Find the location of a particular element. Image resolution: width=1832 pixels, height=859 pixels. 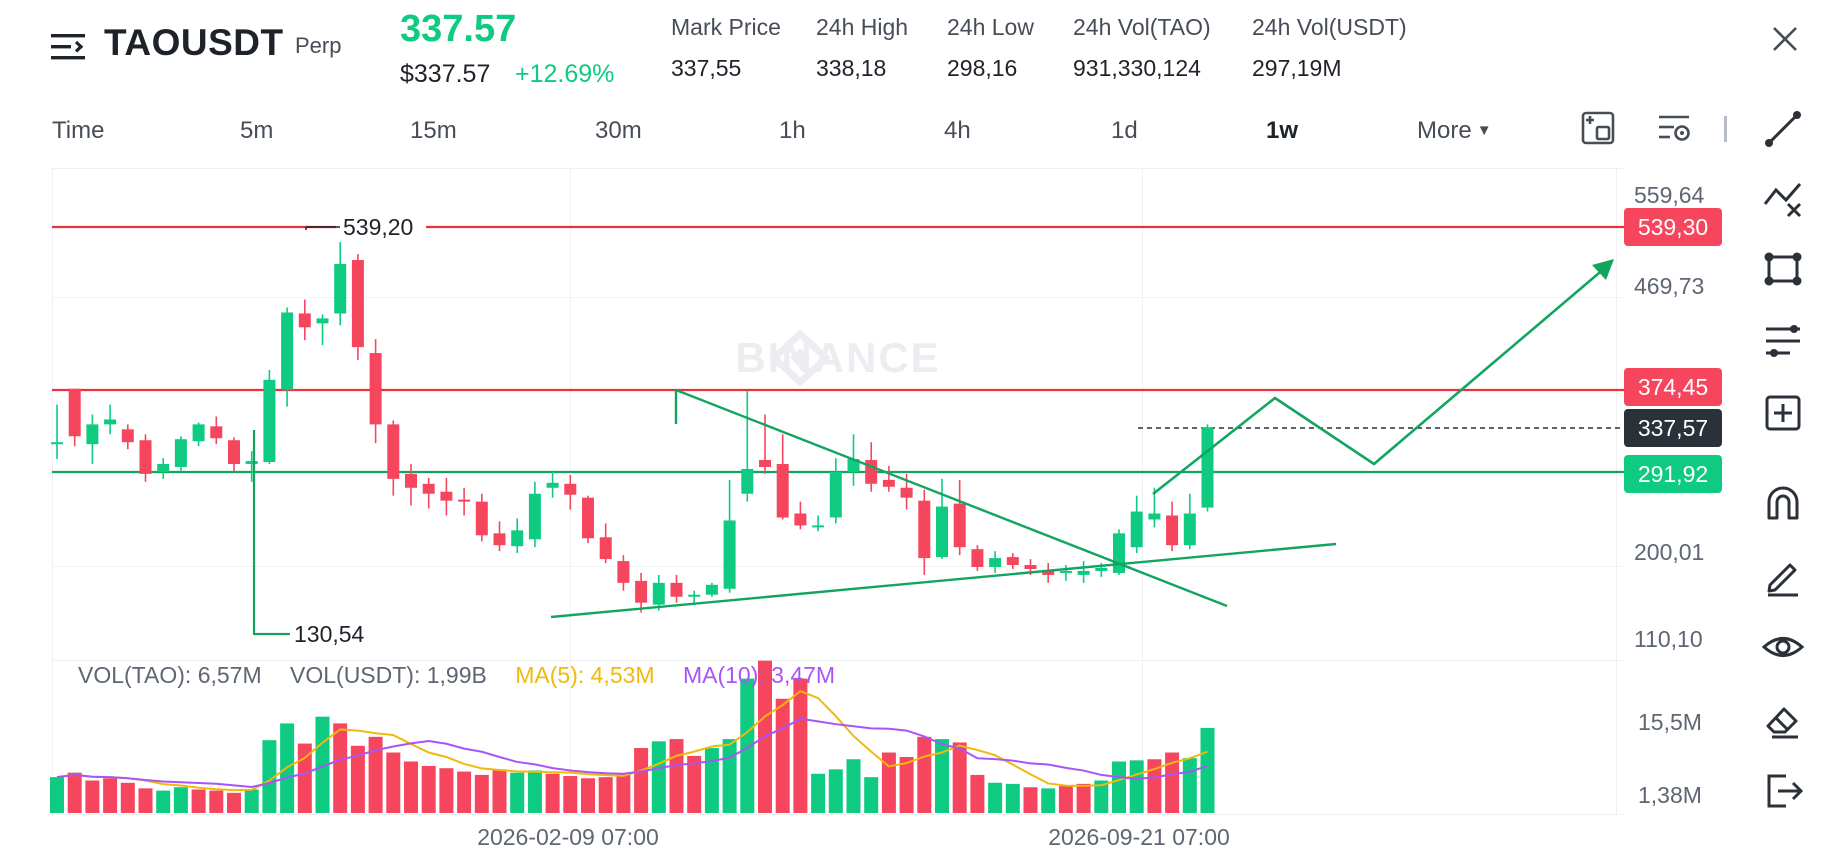

eye-icon is located at coordinates (1783, 647).